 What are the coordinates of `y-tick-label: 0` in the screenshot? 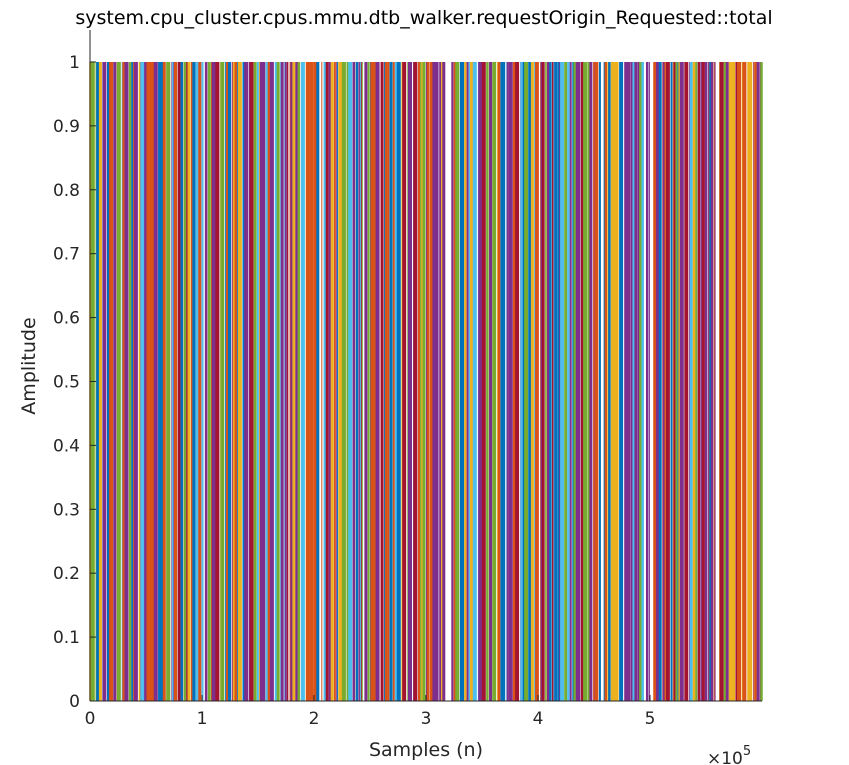 It's located at (74, 702).